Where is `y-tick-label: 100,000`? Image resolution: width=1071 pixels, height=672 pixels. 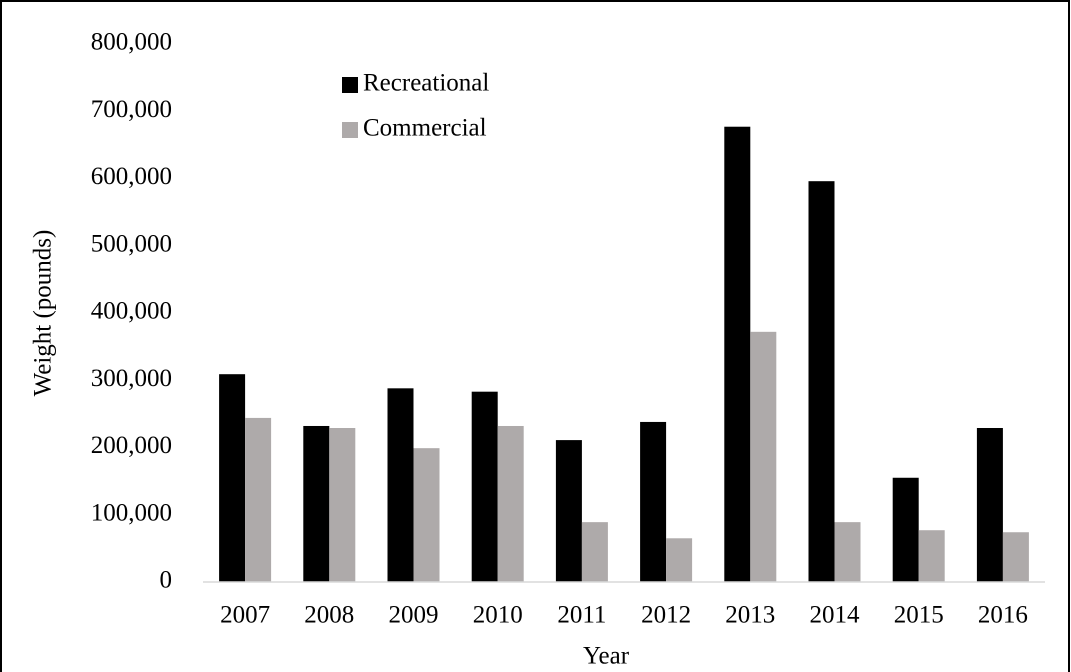 y-tick-label: 100,000 is located at coordinates (131, 512).